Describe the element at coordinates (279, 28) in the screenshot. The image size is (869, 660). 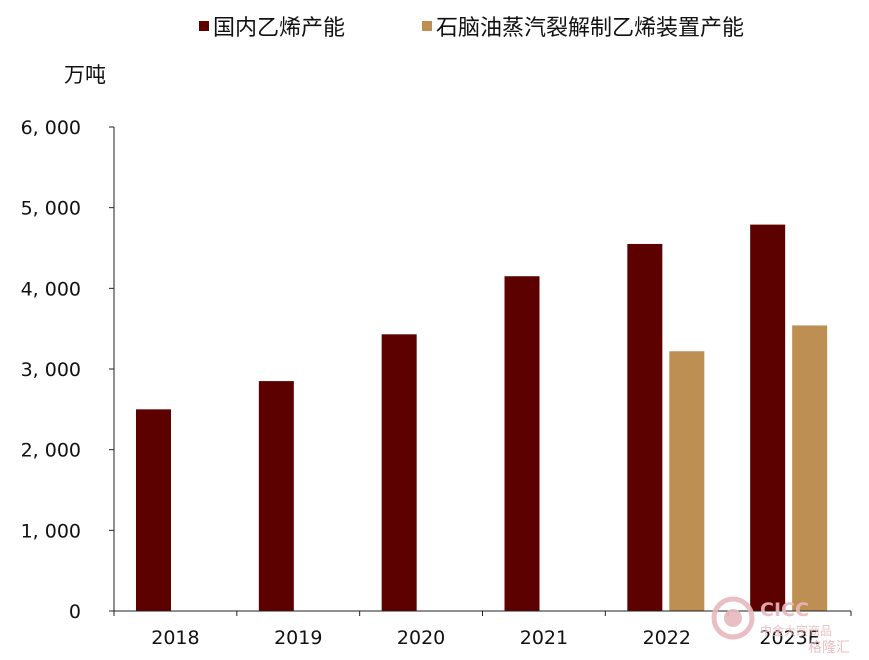
I see `legend-label-domestic: 国内乙烯产能` at that location.